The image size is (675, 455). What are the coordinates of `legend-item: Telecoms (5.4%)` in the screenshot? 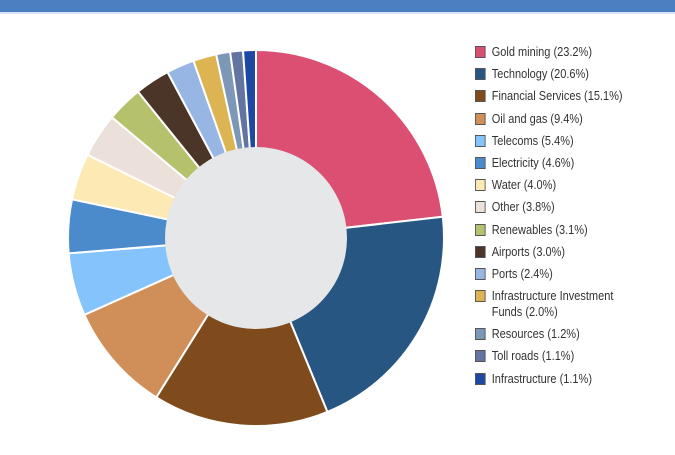 It's located at (561, 141).